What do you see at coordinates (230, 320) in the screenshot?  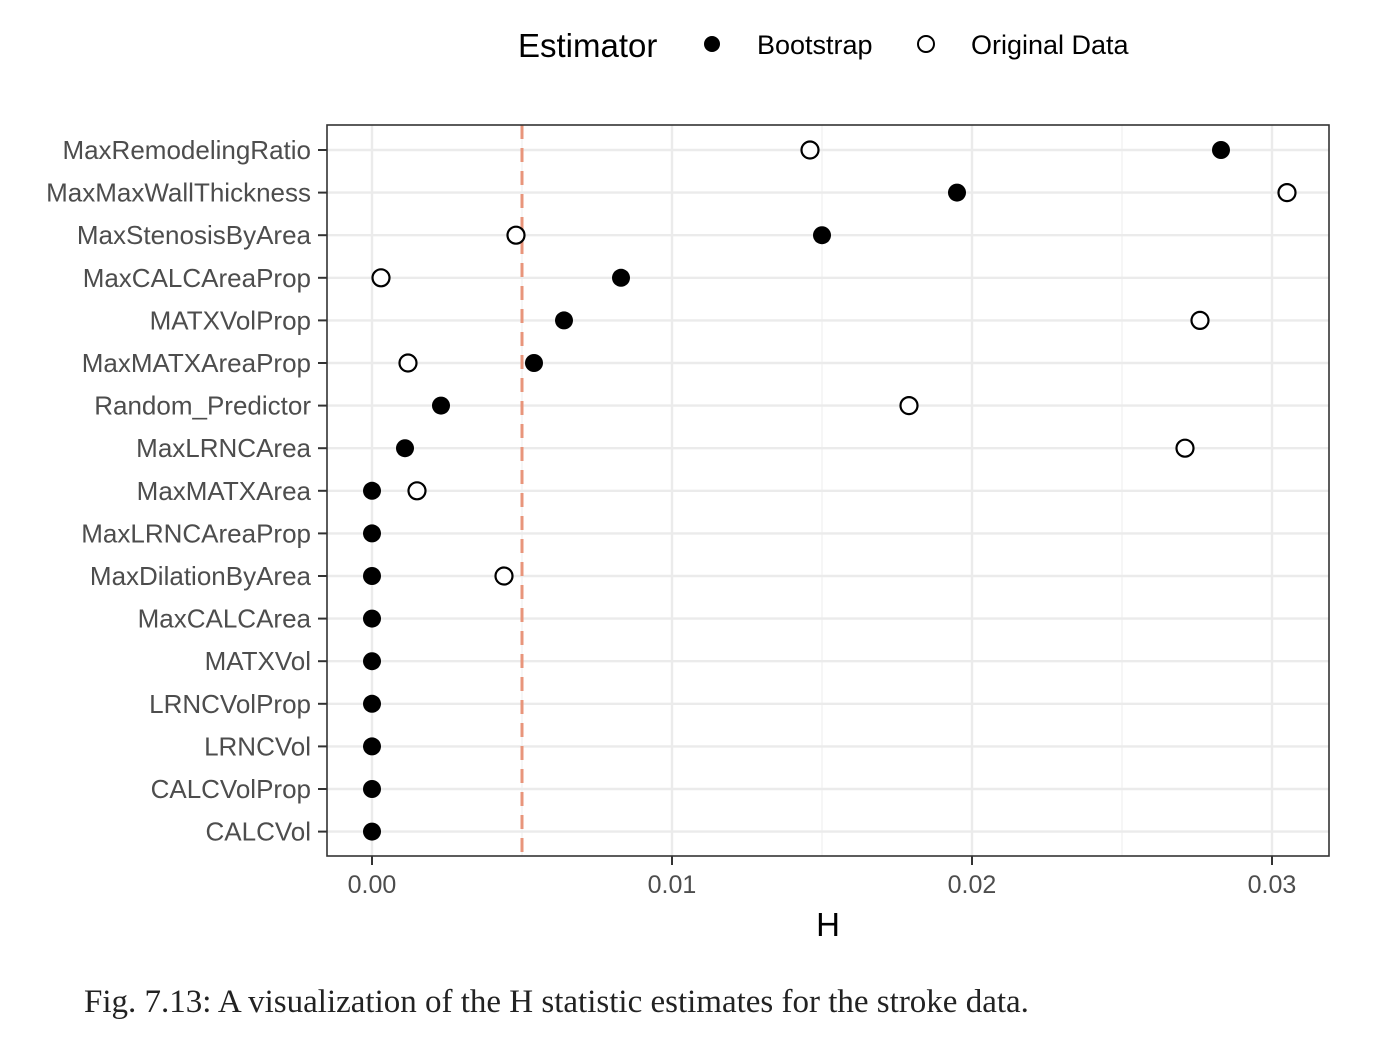 I see `y-tick-label: MATXVolProp` at bounding box center [230, 320].